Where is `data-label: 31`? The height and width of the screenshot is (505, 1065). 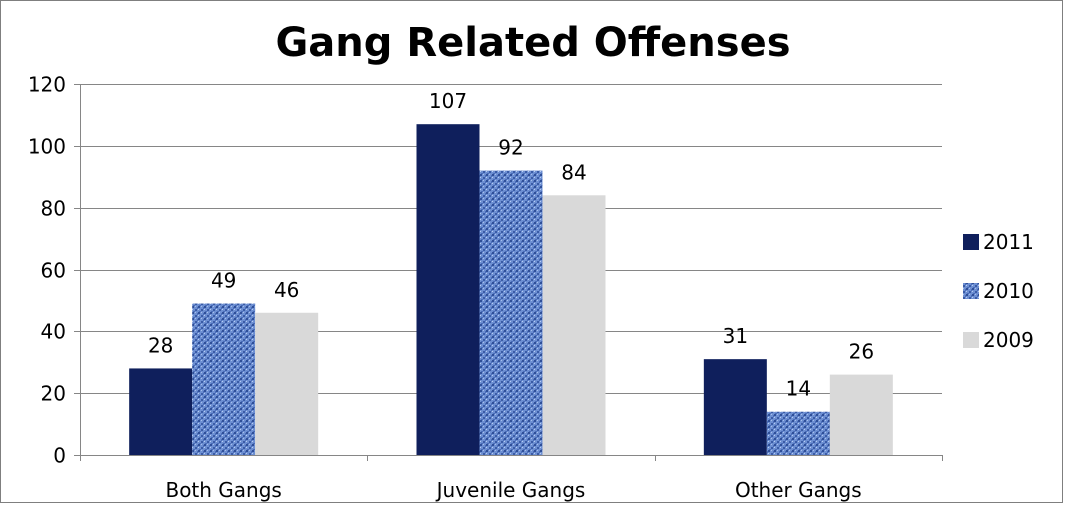
data-label: 31 is located at coordinates (735, 336).